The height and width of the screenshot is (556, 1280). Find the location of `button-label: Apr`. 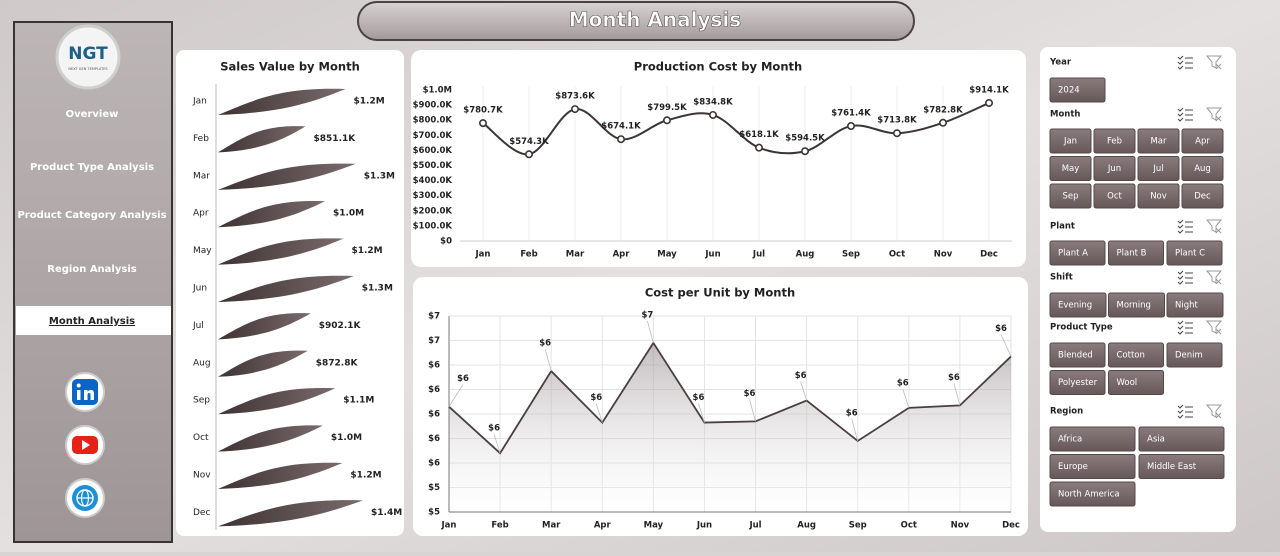

button-label: Apr is located at coordinates (1202, 142).